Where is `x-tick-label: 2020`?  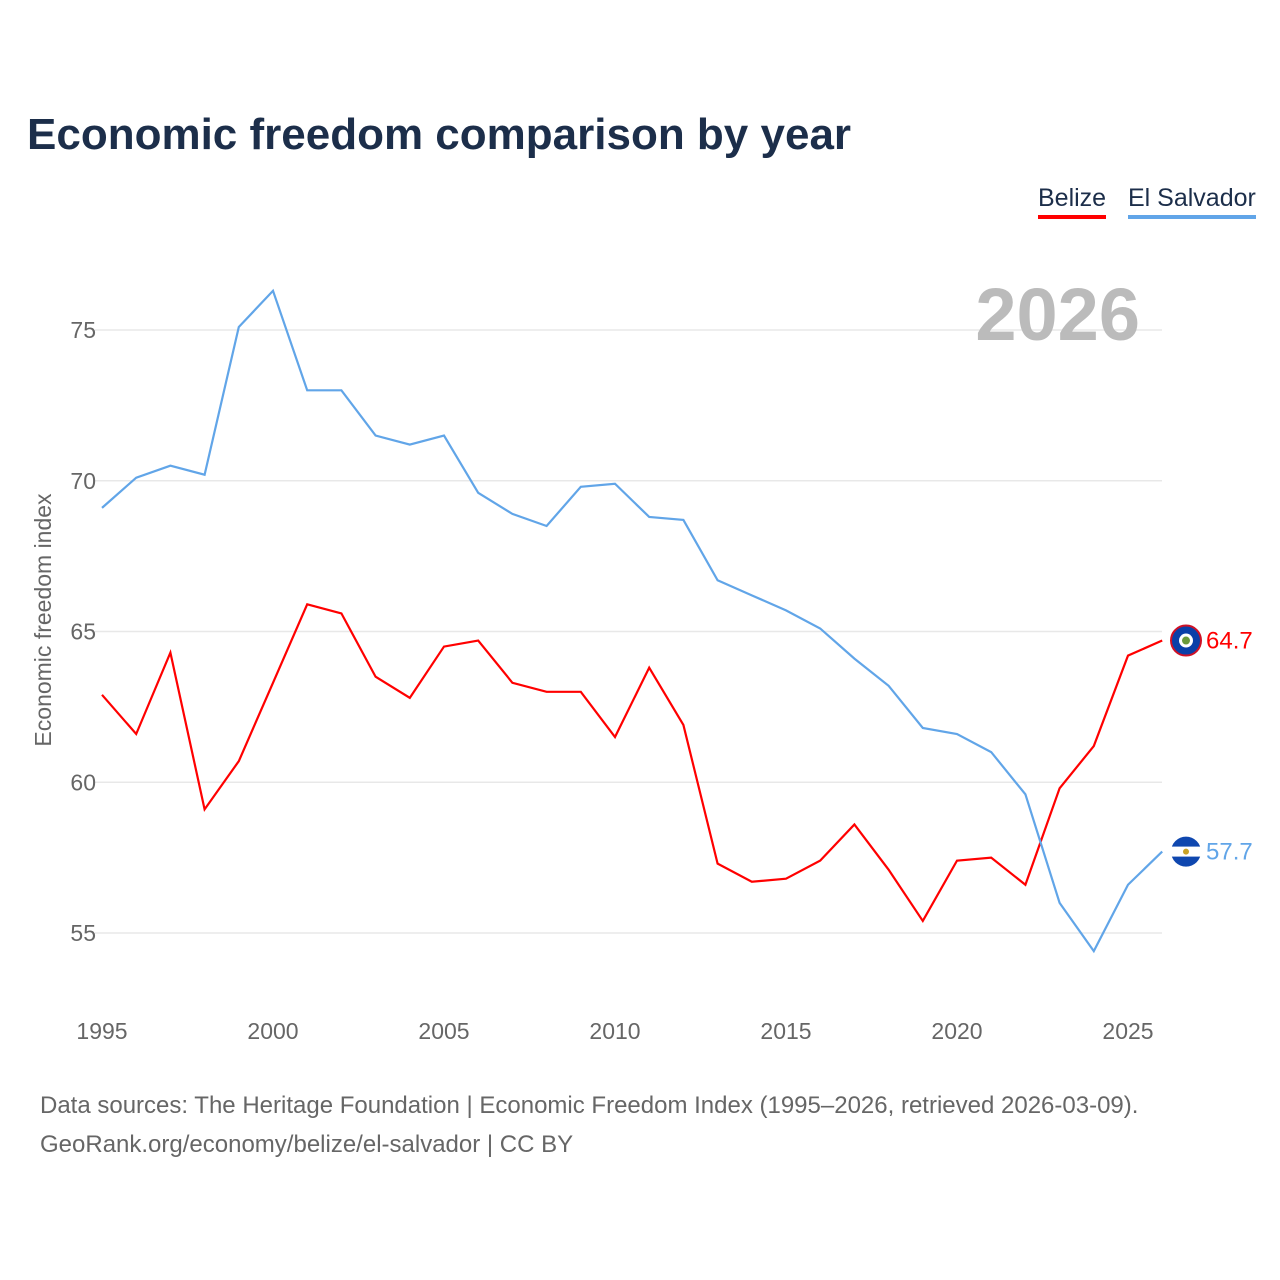
x-tick-label: 2020 is located at coordinates (956, 1031).